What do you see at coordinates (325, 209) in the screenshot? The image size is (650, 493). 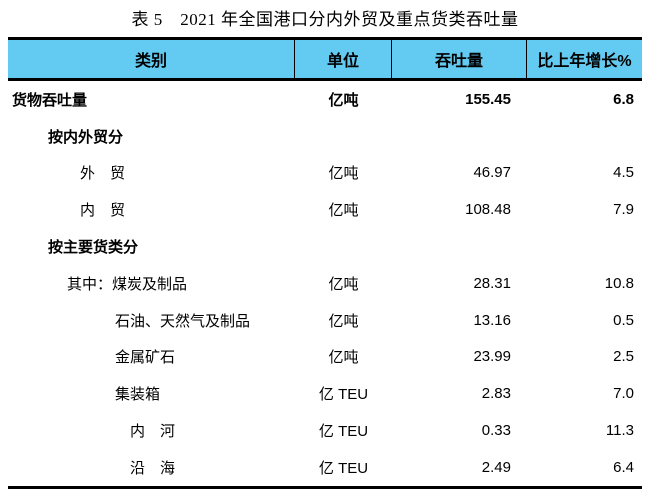 I see `table-row: 内 贸 亿吨 108.48 7.9` at bounding box center [325, 209].